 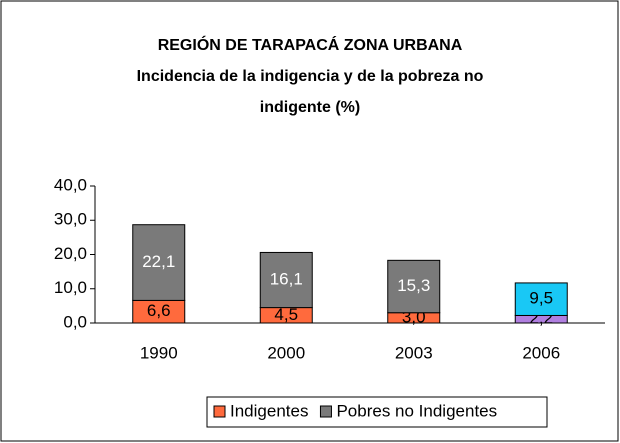 I want to click on x-tick-label: 2000, so click(x=286, y=352).